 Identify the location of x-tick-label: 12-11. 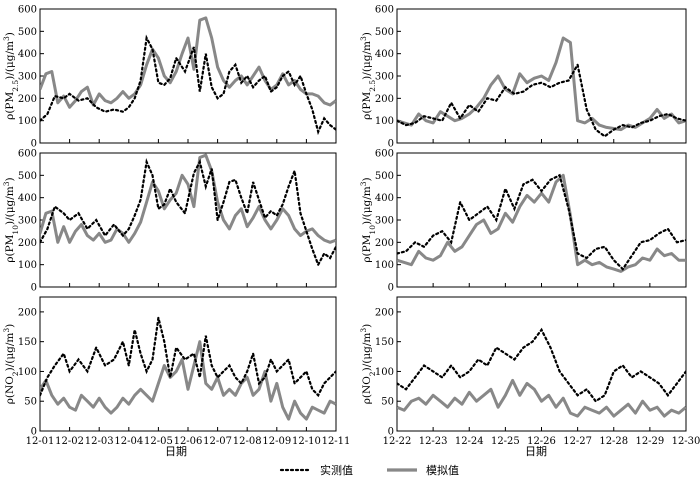
(336, 441).